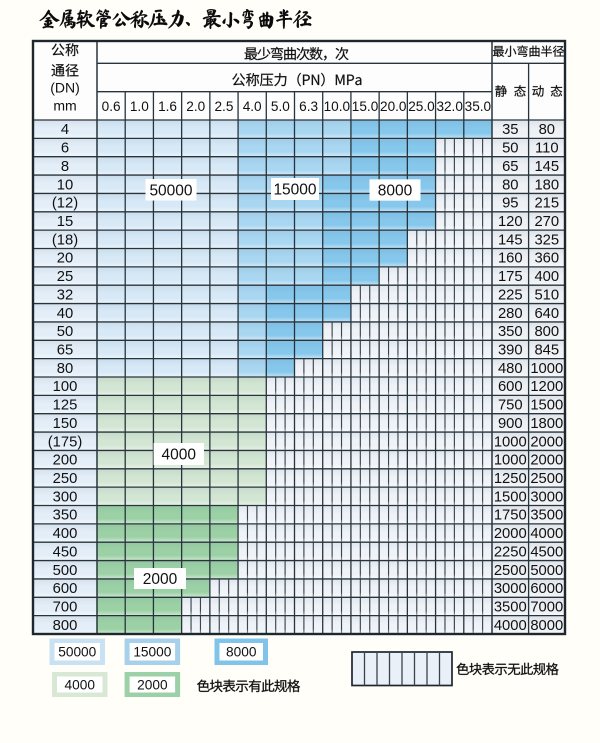 The image size is (600, 743). What do you see at coordinates (393, 106) in the screenshot?
I see `svg-text: 20.0` at bounding box center [393, 106].